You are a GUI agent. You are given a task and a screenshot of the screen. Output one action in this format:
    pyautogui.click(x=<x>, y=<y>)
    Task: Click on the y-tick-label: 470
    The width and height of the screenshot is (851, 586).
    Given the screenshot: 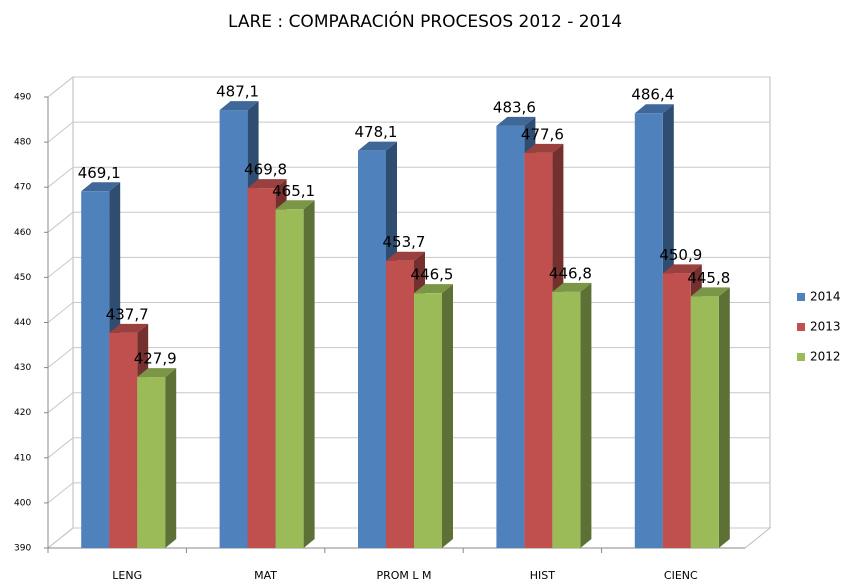 What is the action you would take?
    pyautogui.click(x=22, y=188)
    